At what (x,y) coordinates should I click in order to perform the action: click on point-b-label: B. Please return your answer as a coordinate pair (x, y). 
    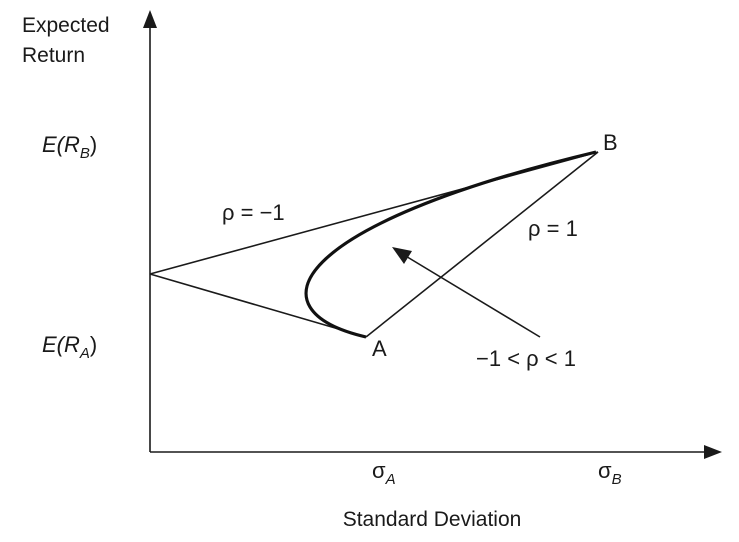
    Looking at the image, I should click on (610, 142).